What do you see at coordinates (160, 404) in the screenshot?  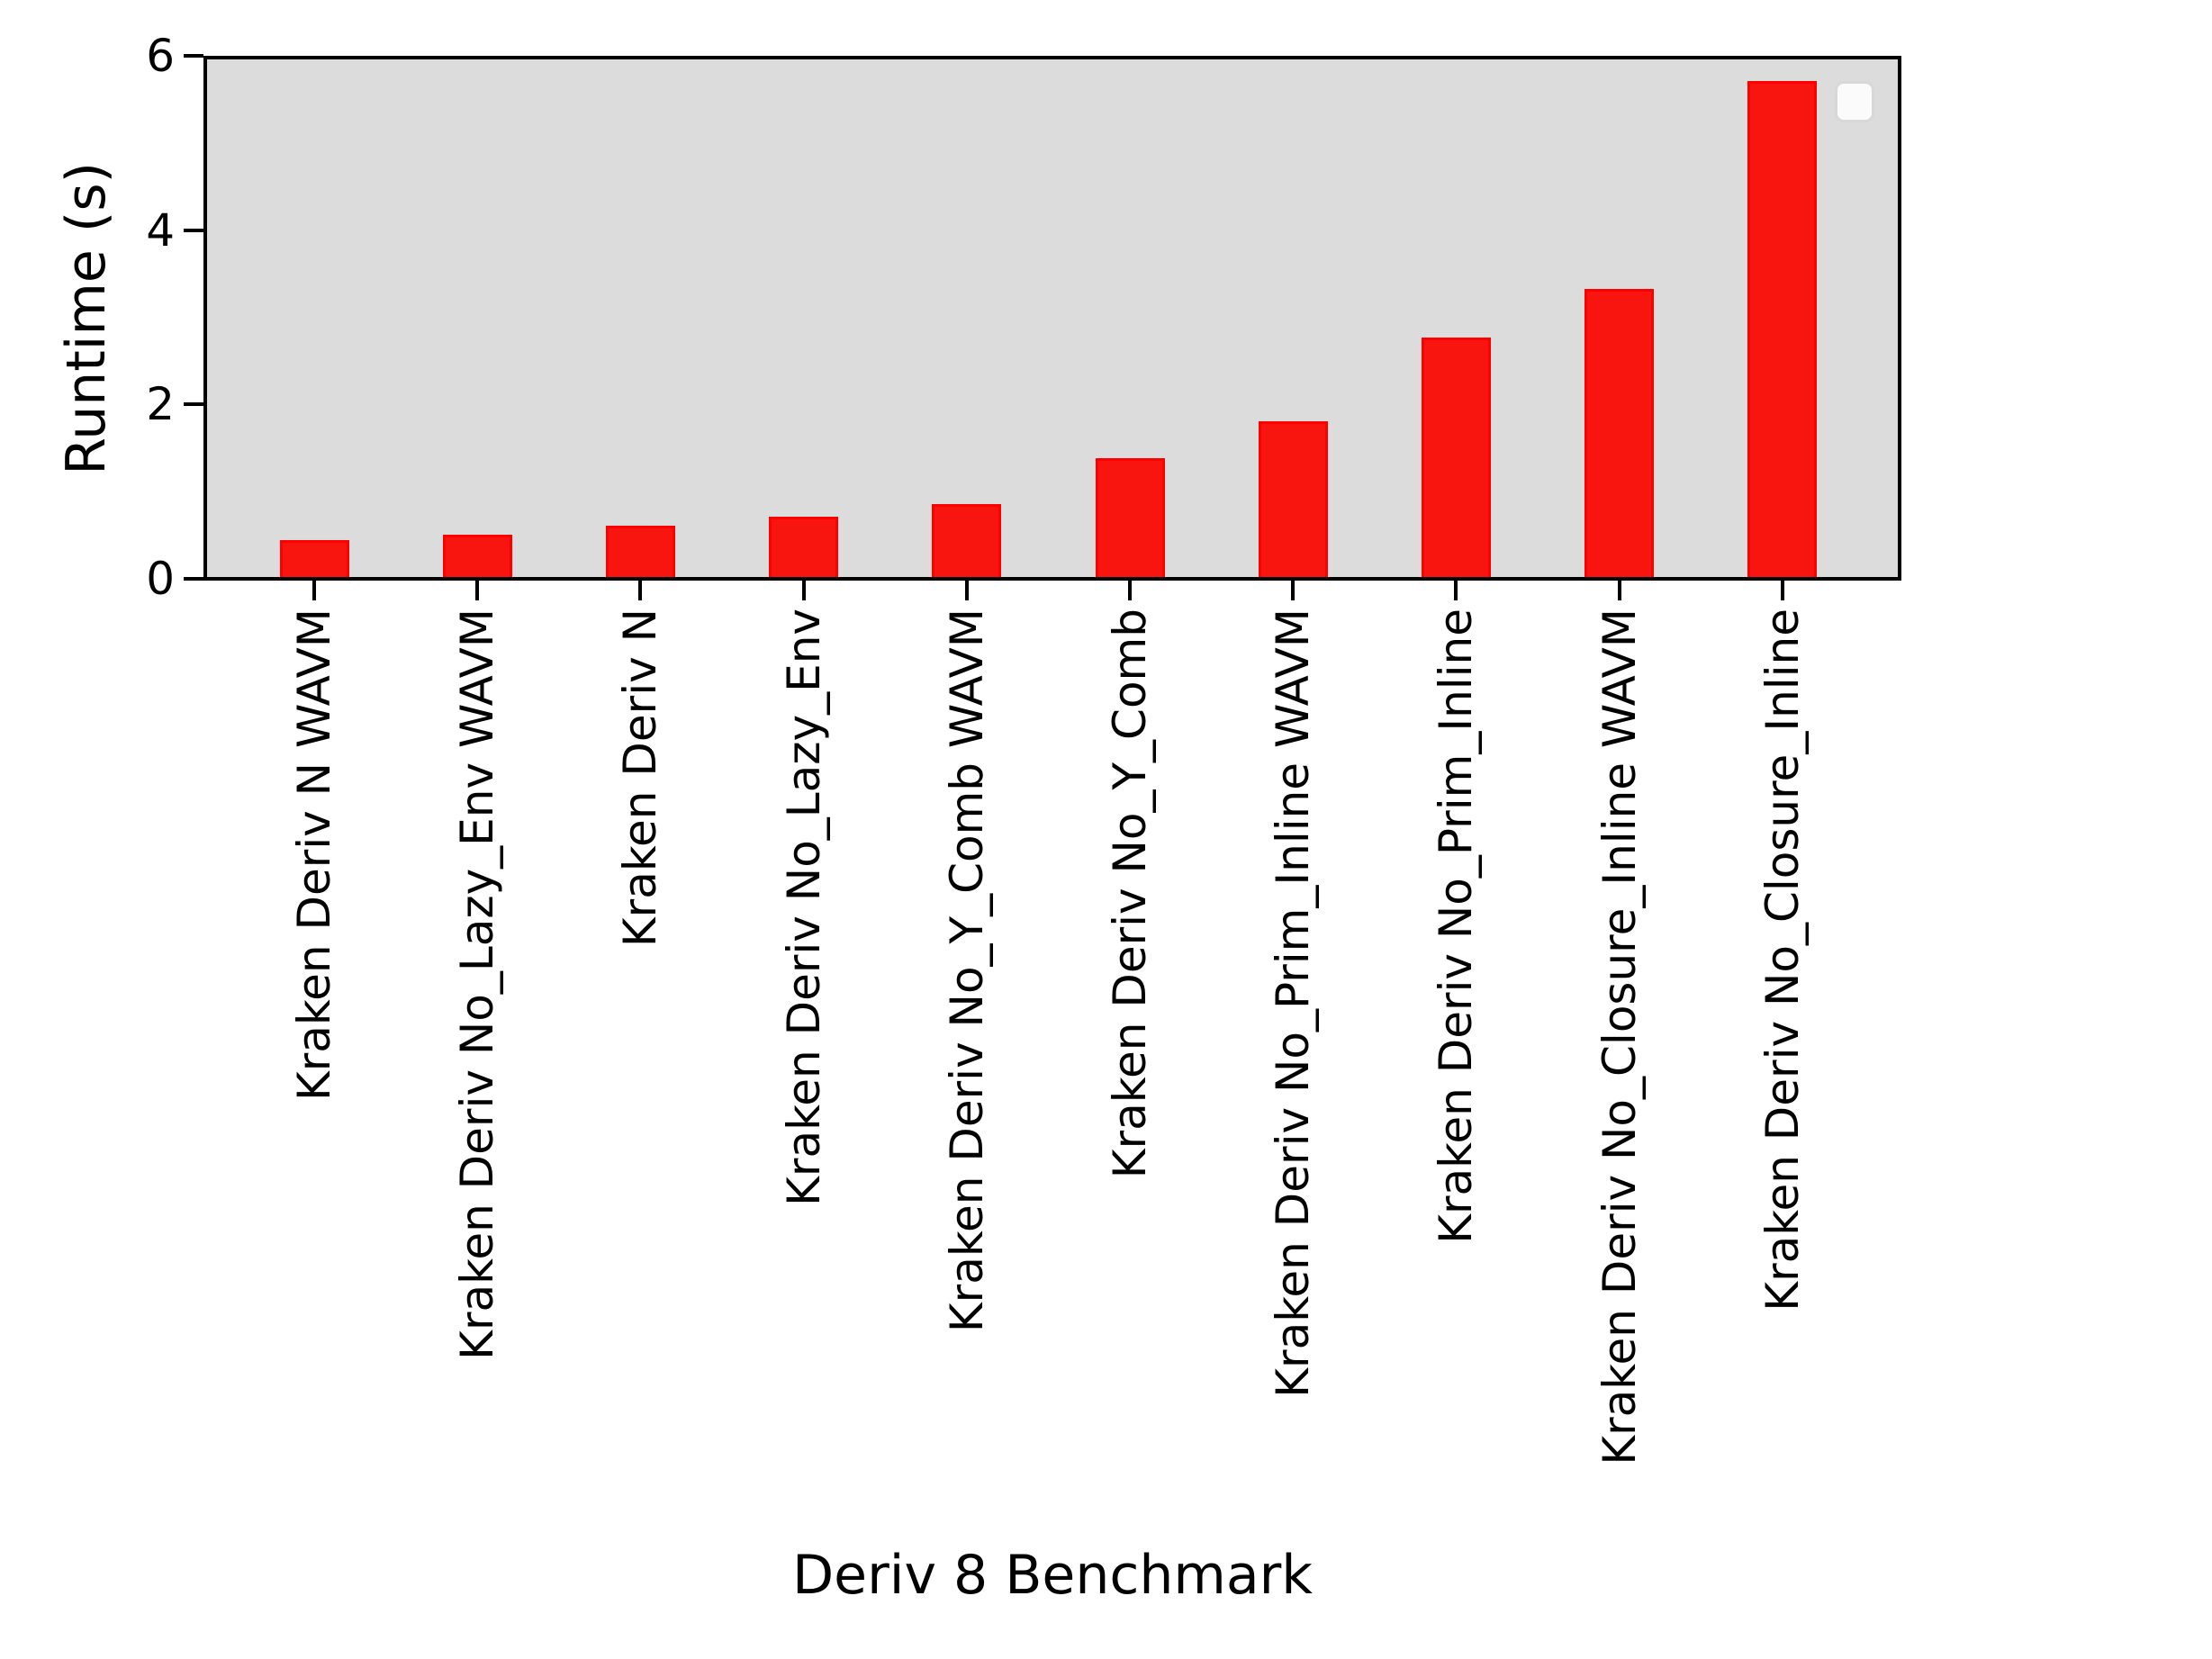 I see `y-tick-label: 2` at bounding box center [160, 404].